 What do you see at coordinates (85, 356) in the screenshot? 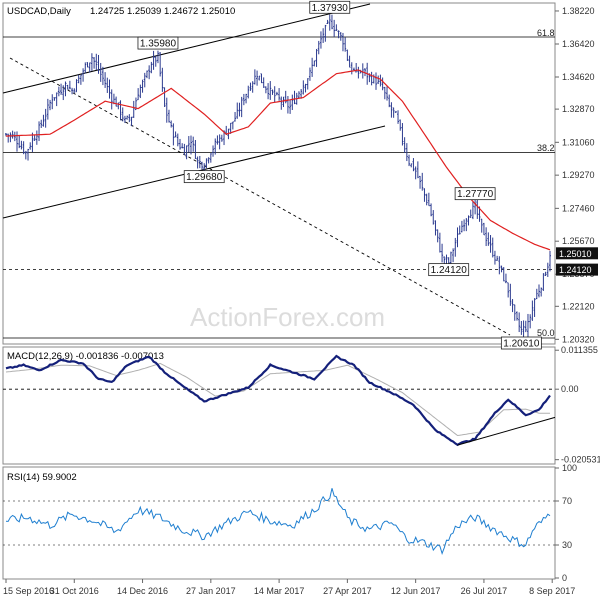
I see `macd-header: MACD(12,26,9) -0.001836 -0.007013` at bounding box center [85, 356].